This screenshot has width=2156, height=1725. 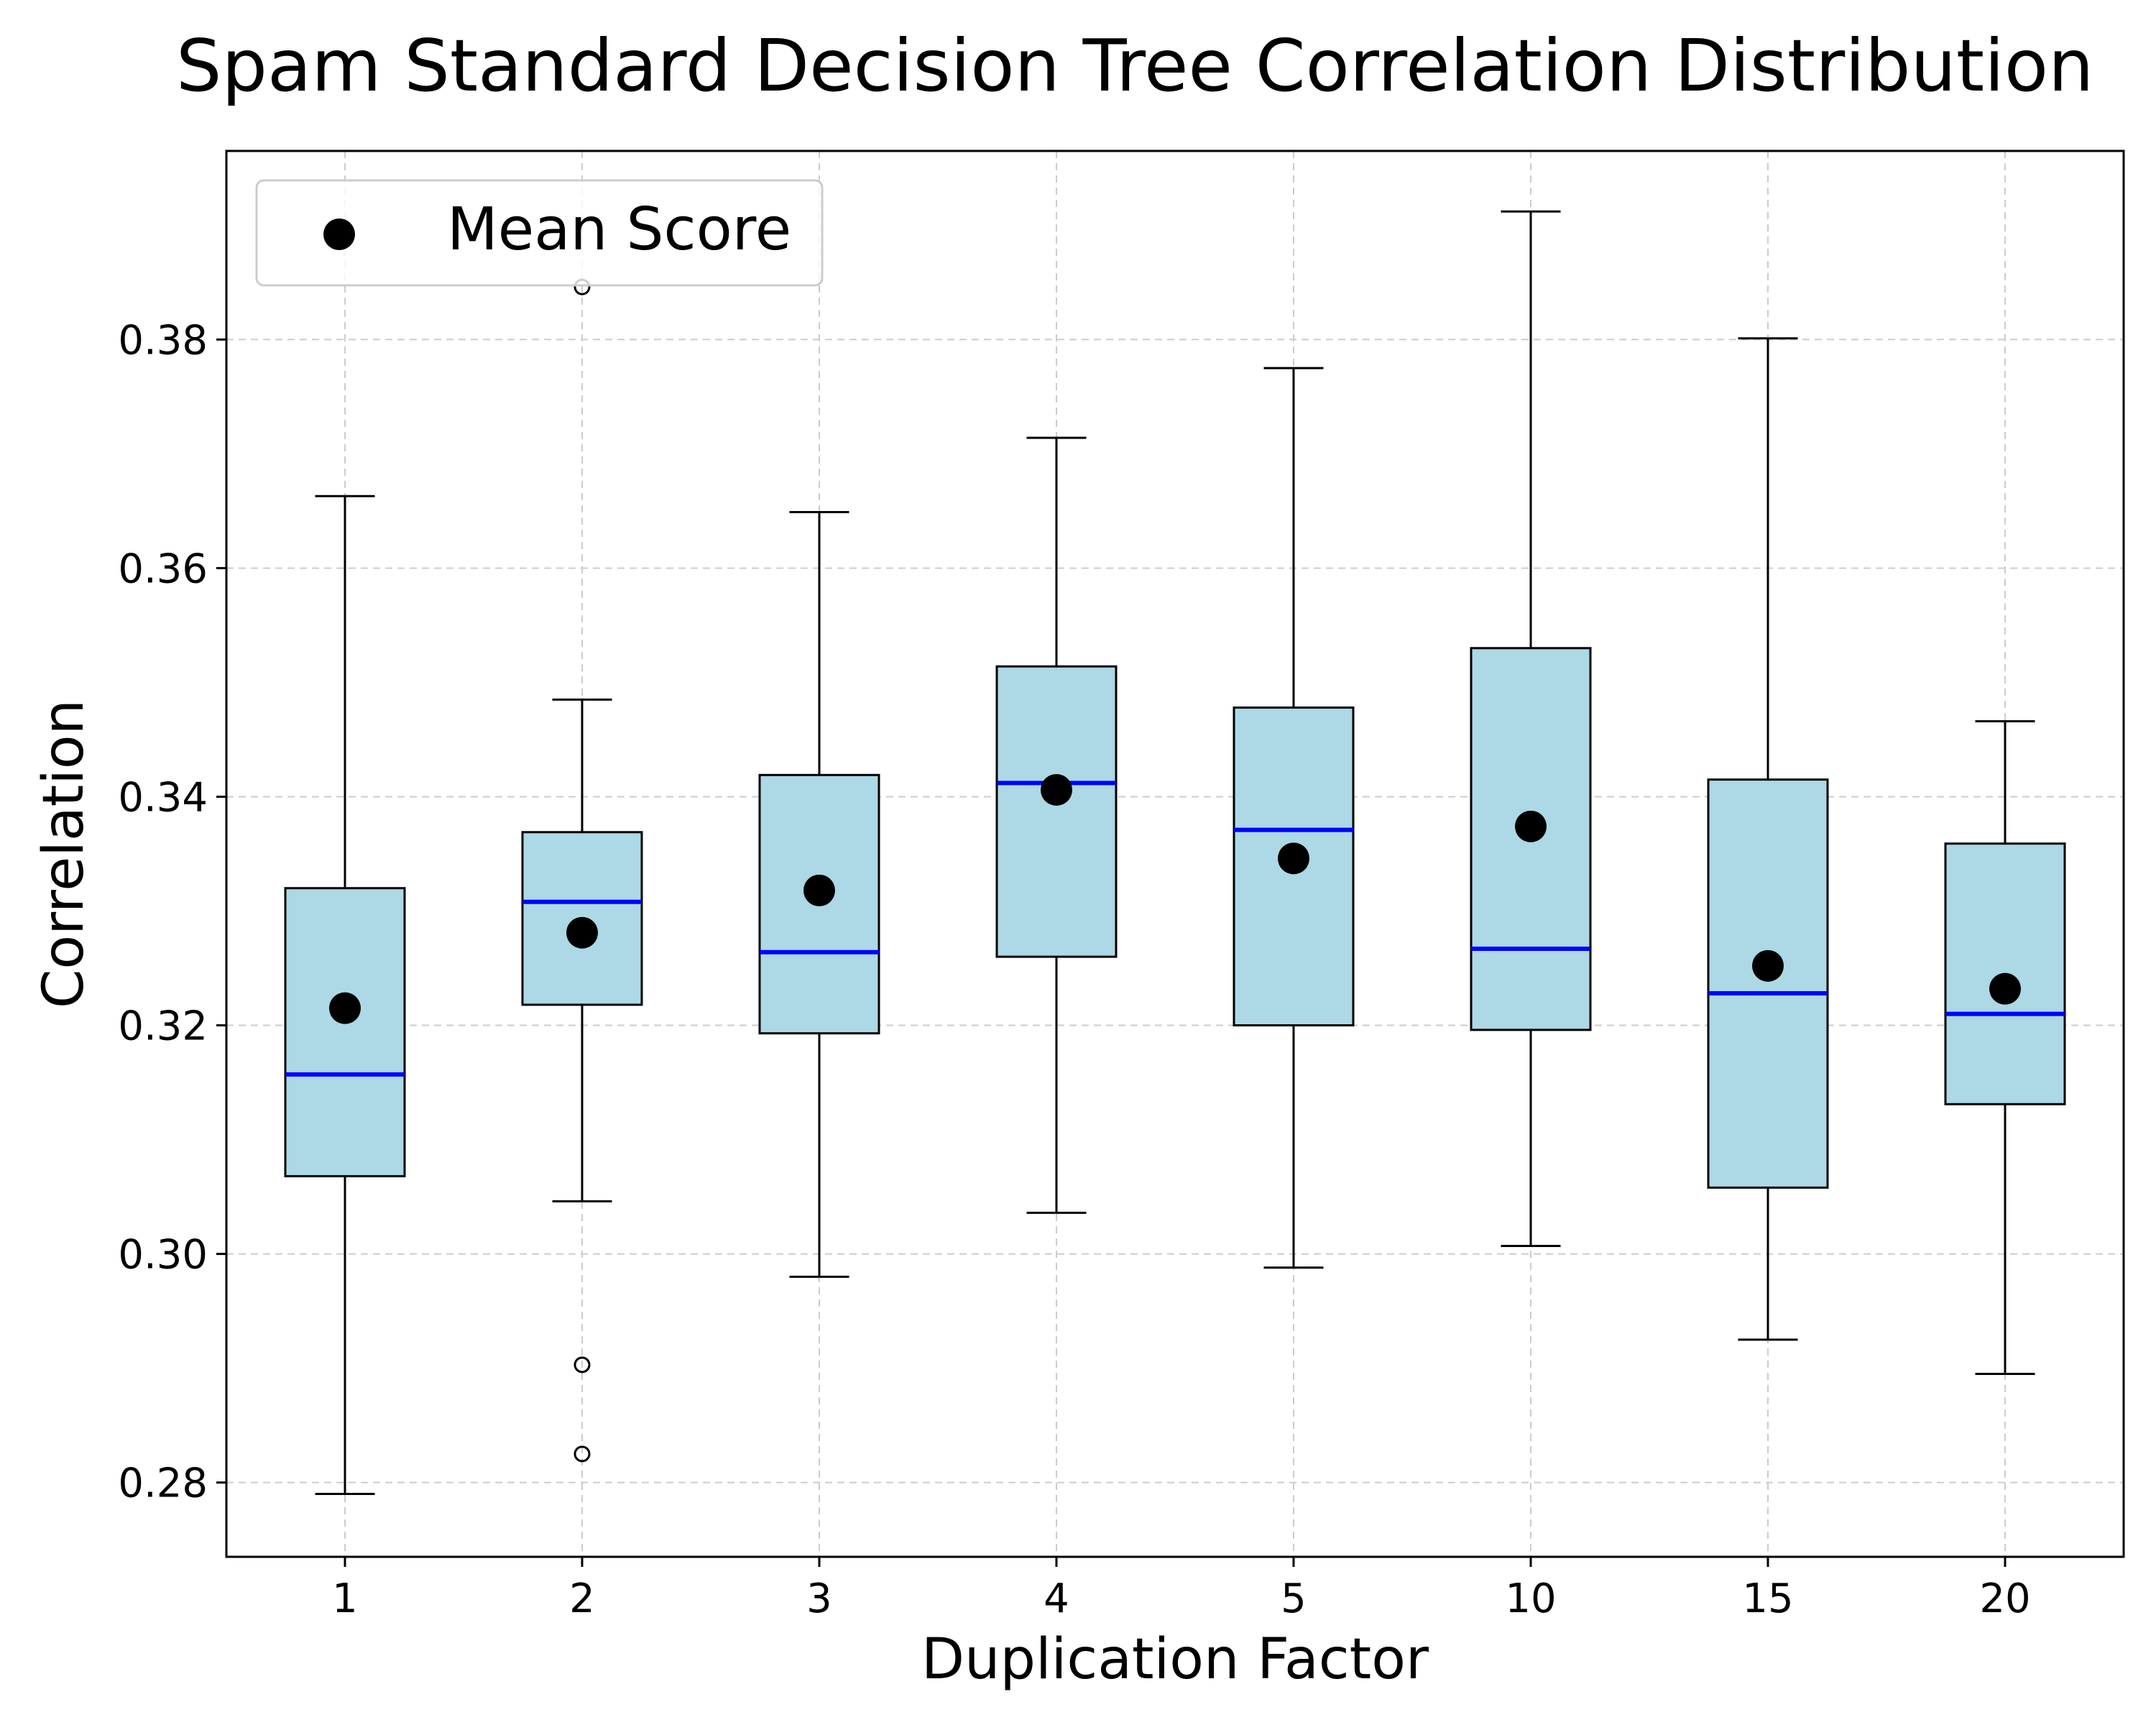 I want to click on y-tick-label: 0.34, so click(x=163, y=797).